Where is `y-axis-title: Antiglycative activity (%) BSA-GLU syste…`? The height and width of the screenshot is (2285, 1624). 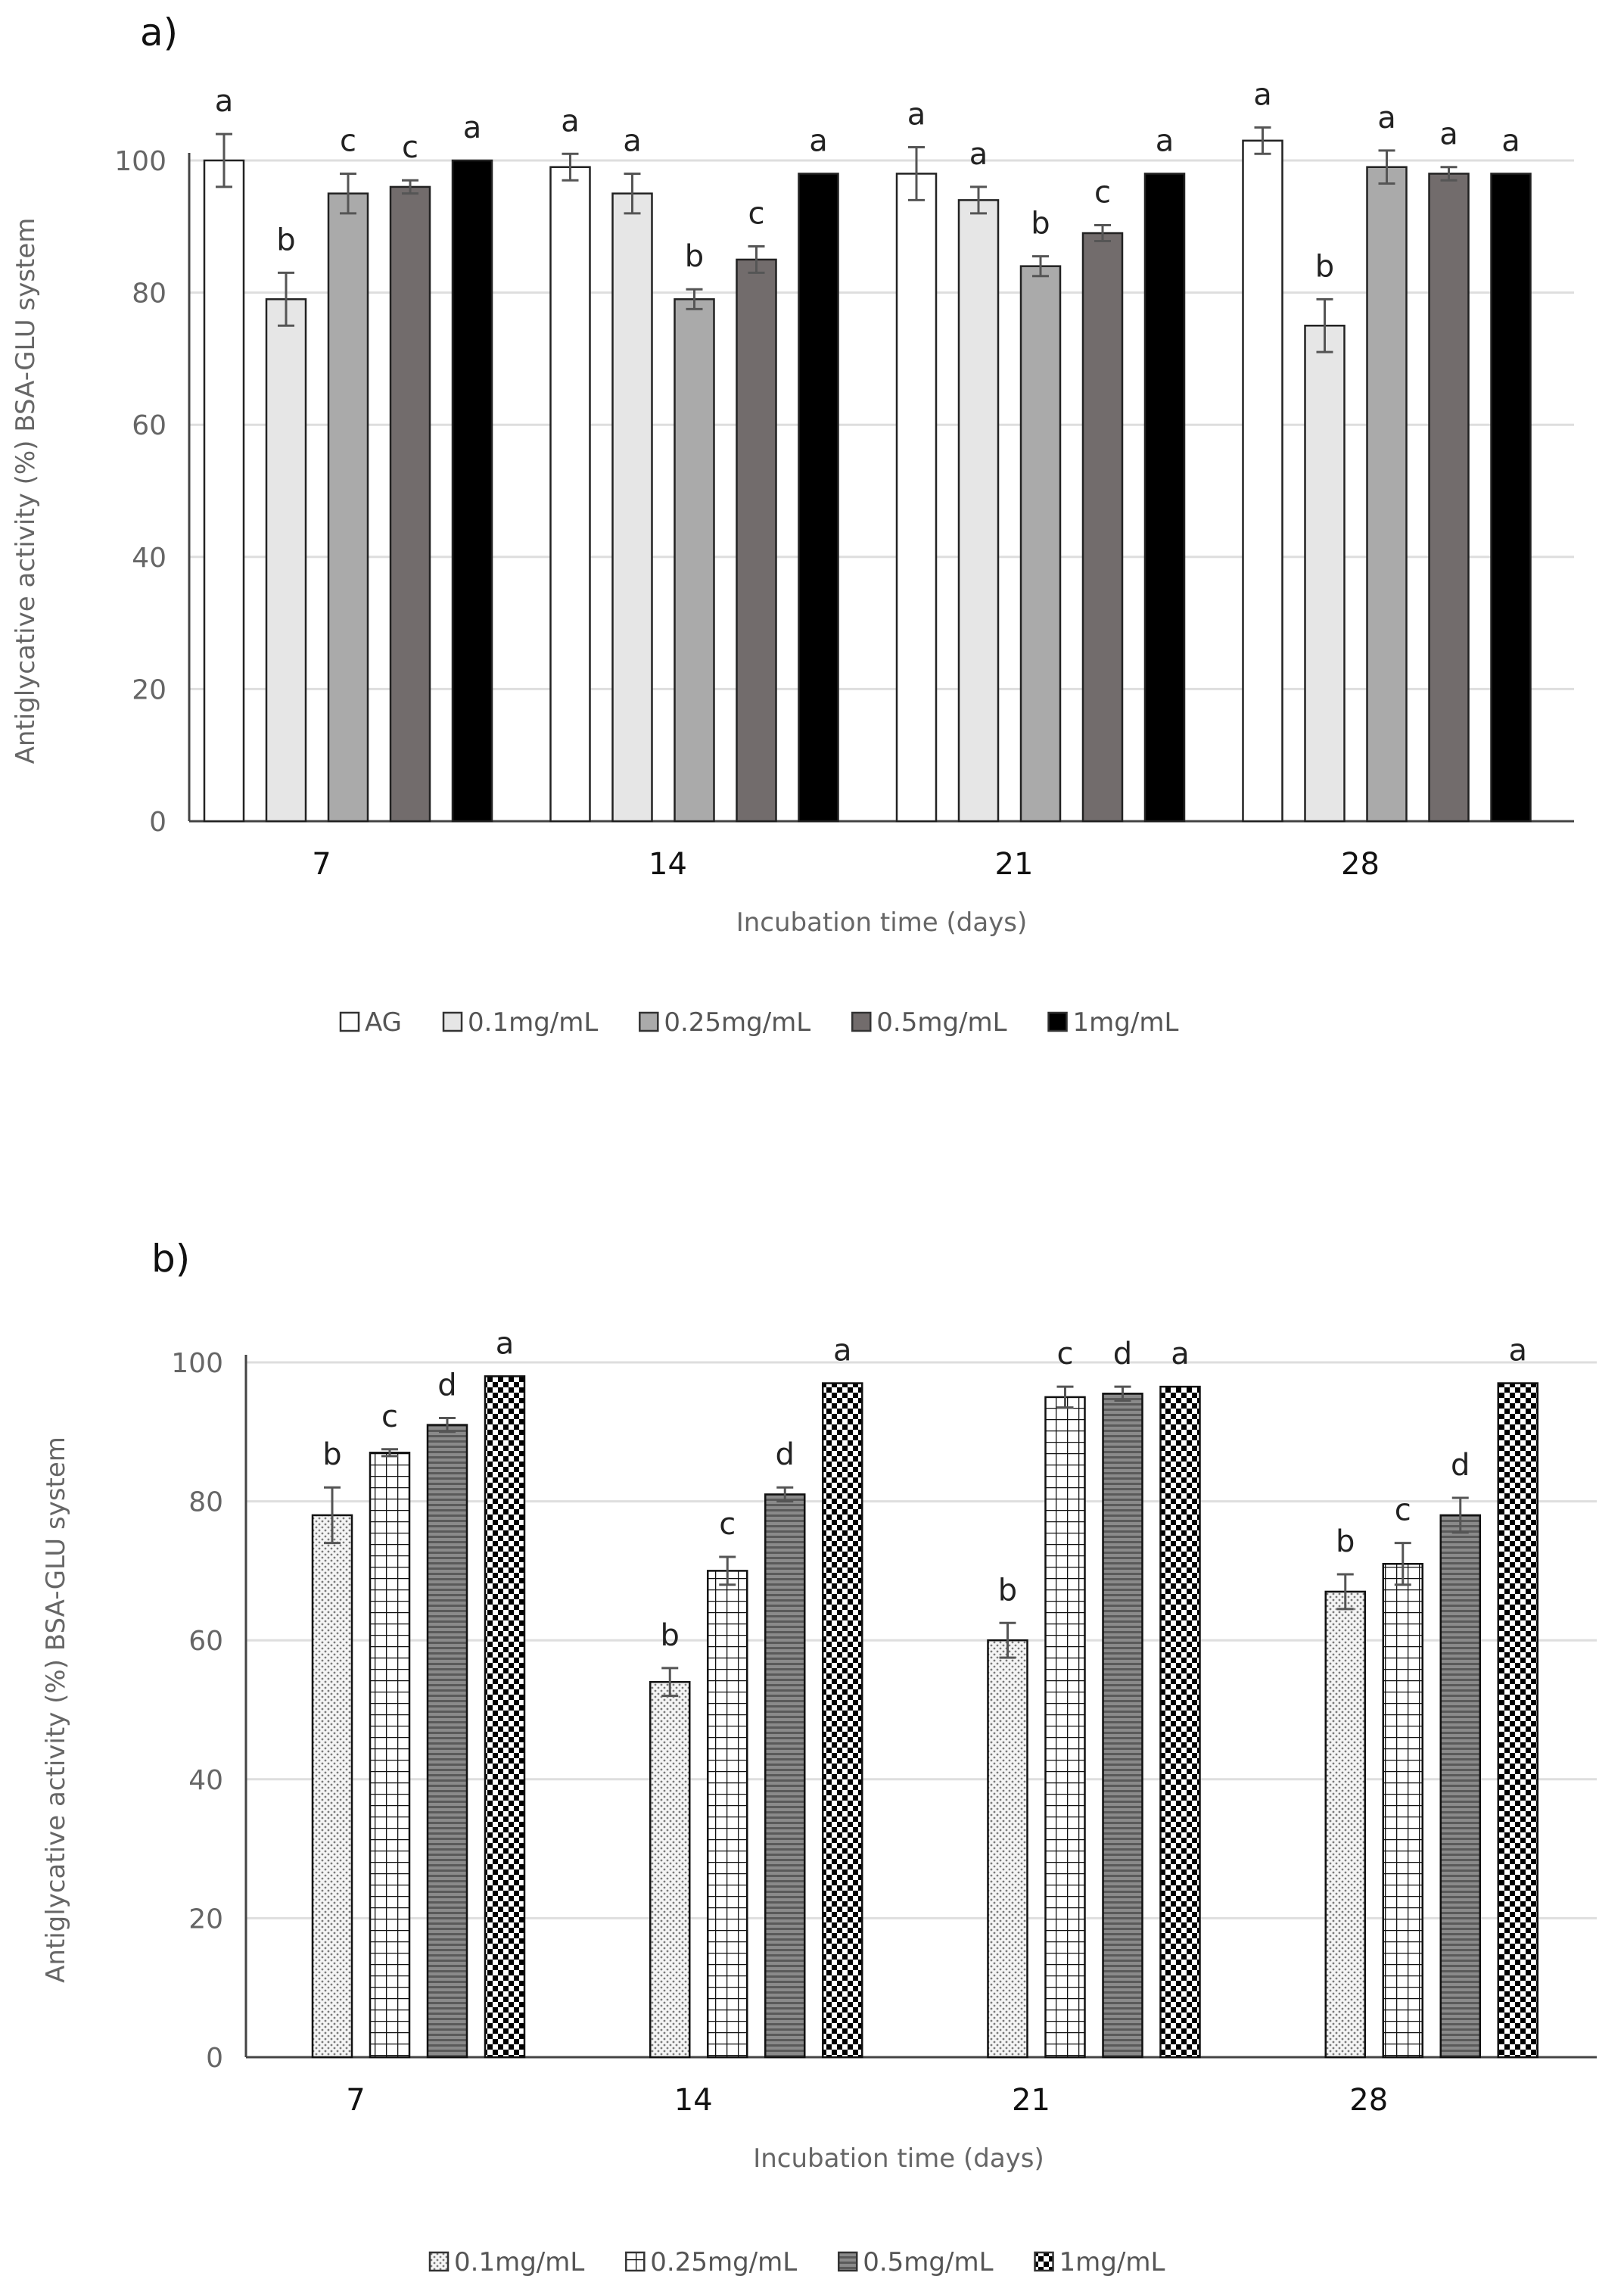 y-axis-title: Antiglycative activity (%) BSA-GLU syste… is located at coordinates (56, 1710).